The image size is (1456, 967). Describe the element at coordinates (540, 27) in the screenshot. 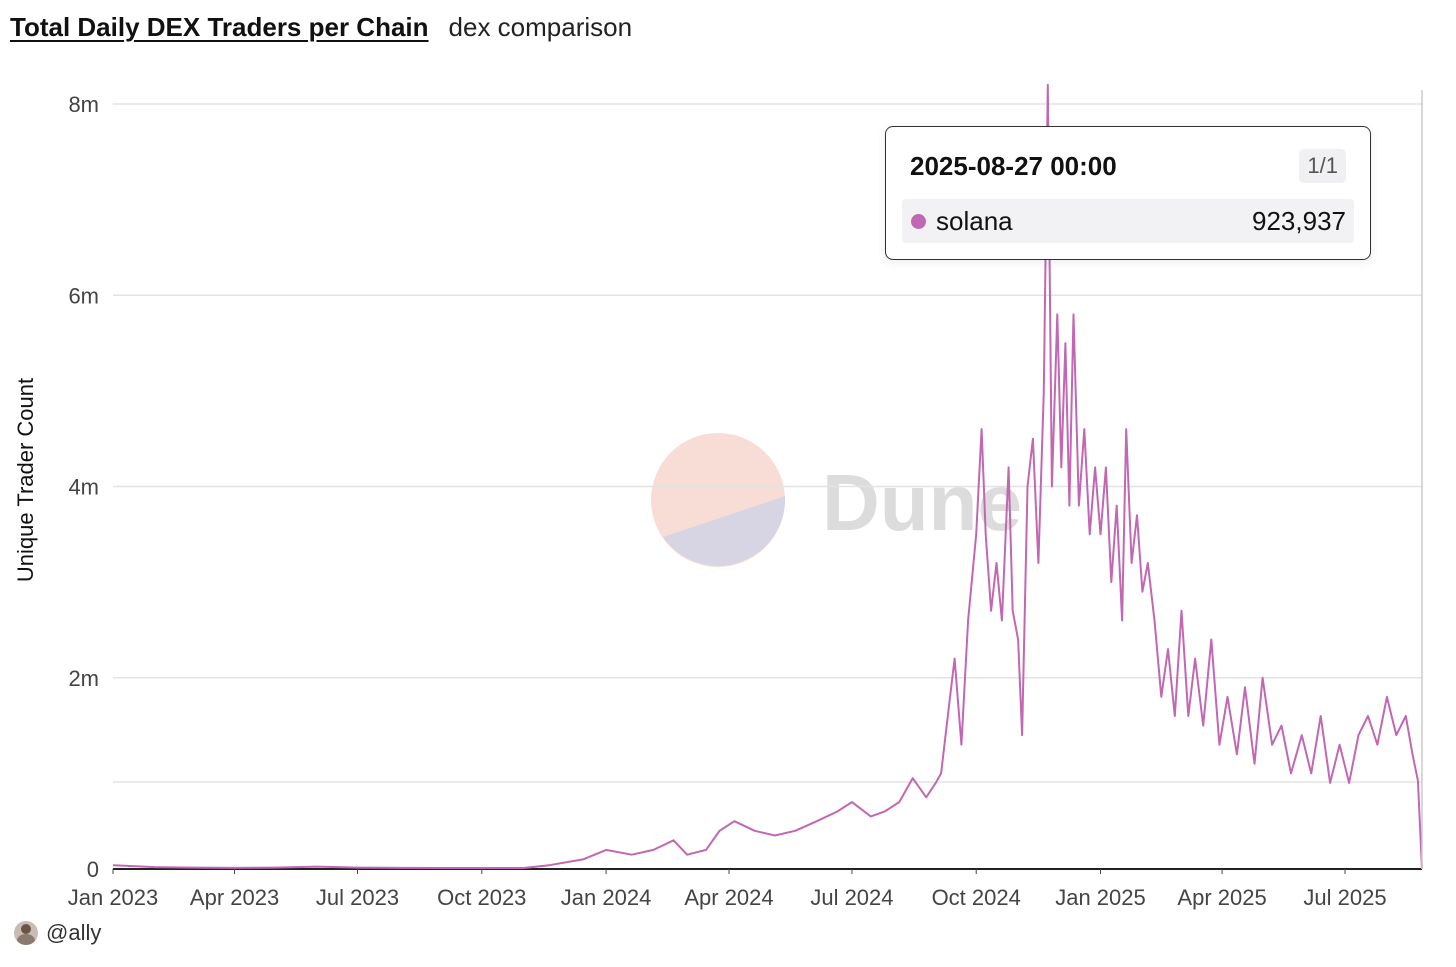

I see `chart-subtitle: dex comparison` at that location.